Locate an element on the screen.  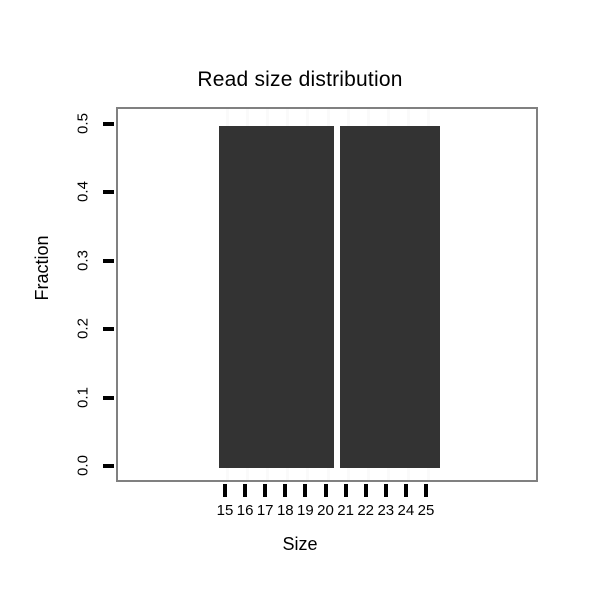
x-axis-tick-label: 18 is located at coordinates (285, 510).